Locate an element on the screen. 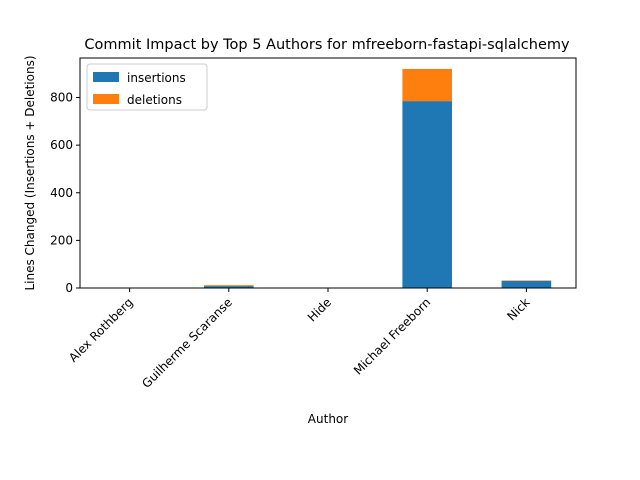 The image size is (640, 480). y-tick-label: 600 is located at coordinates (61, 145).